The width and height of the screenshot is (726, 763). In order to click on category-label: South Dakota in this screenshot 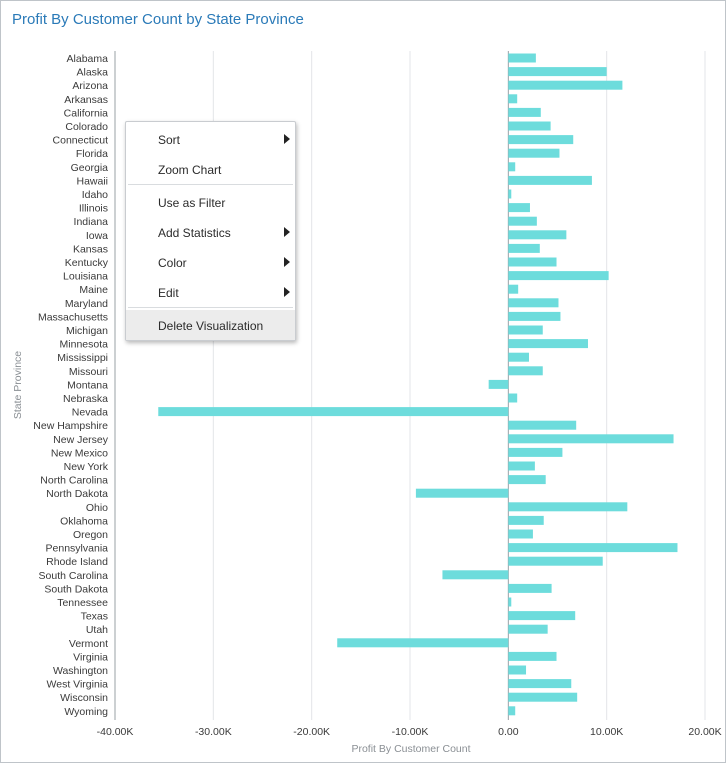, I will do `click(76, 589)`.